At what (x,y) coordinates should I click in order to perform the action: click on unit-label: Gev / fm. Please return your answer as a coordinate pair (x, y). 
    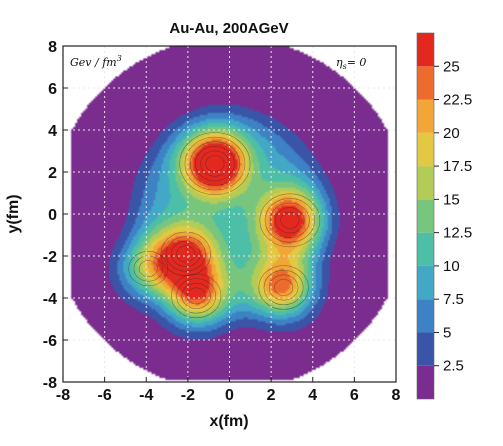
    Looking at the image, I should click on (93, 62).